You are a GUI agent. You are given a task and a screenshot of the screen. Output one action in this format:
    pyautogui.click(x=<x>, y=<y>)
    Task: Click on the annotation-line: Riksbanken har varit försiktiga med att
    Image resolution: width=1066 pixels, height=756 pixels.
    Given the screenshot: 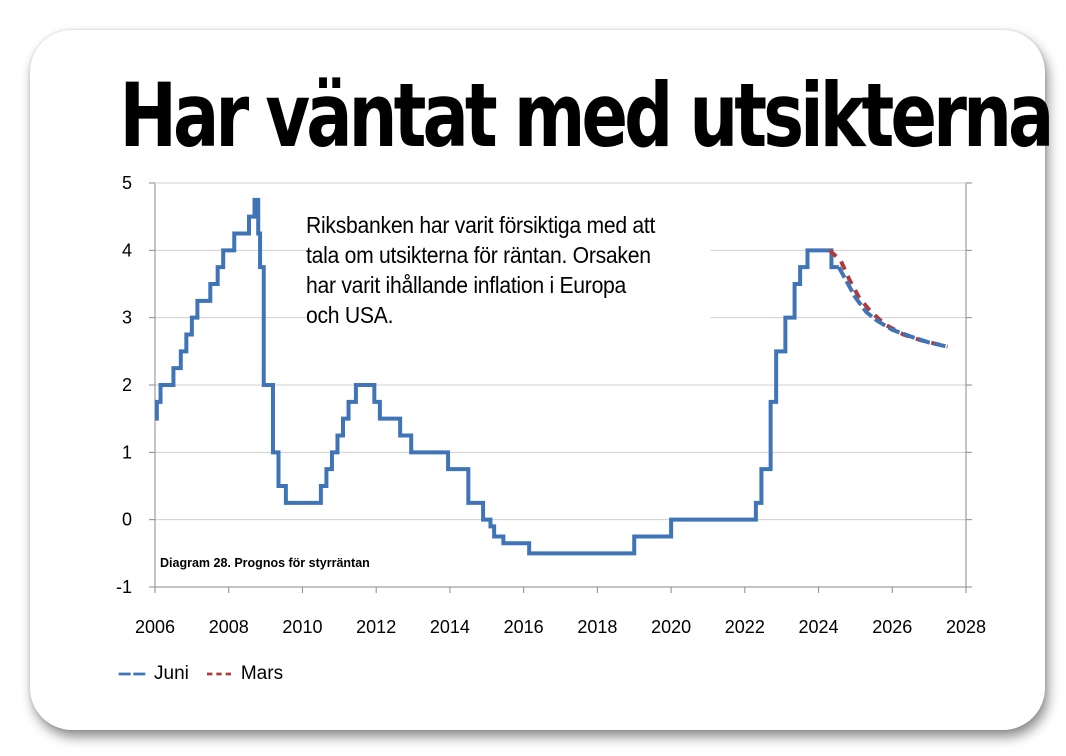 What is the action you would take?
    pyautogui.click(x=481, y=225)
    